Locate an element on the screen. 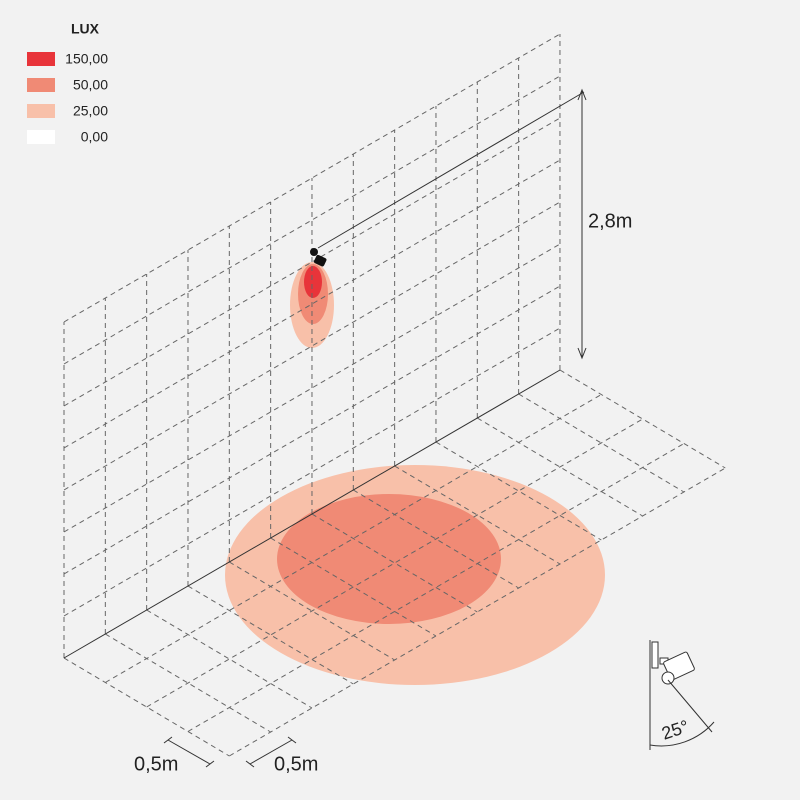 The image size is (800, 800). legend-label: 50,00 is located at coordinates (90, 85).